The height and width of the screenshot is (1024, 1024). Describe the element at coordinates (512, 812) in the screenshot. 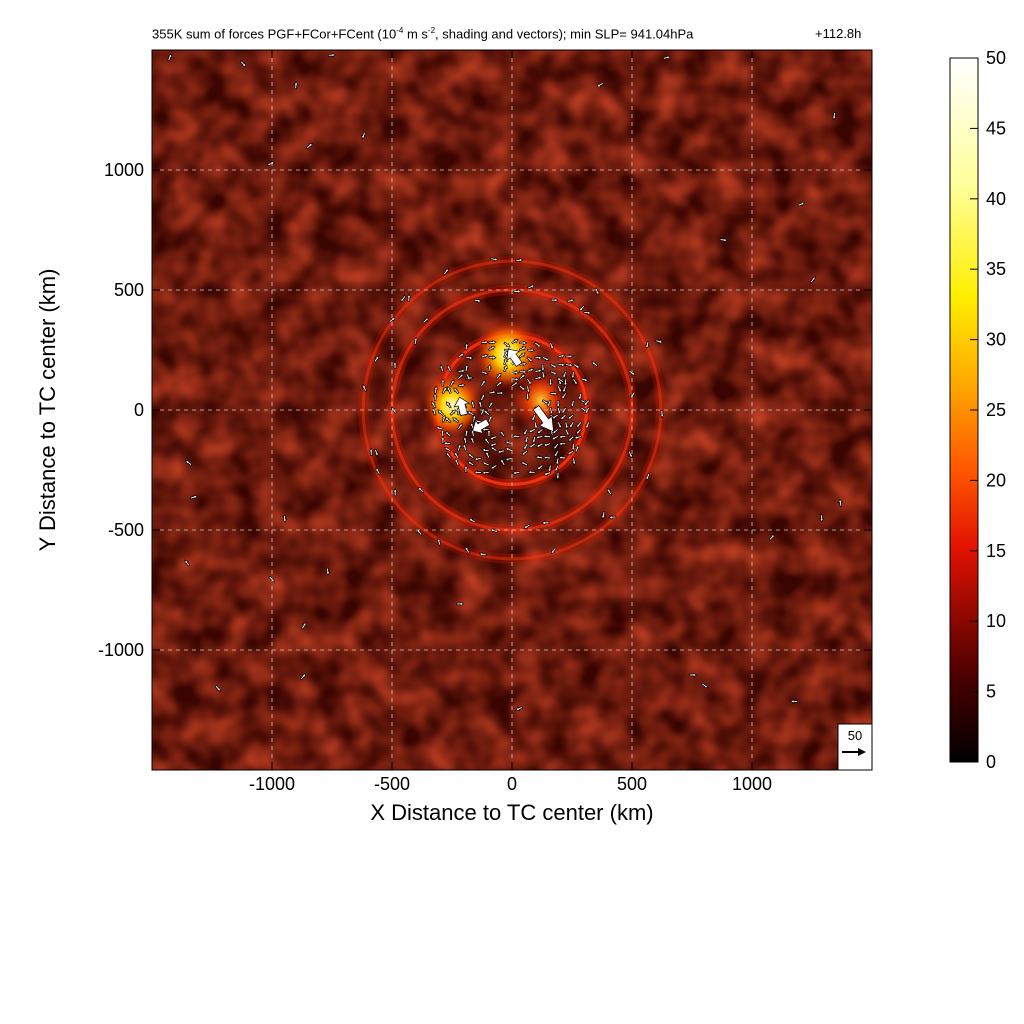

I see `x-axis-label: X Distance to TC center (km)` at that location.